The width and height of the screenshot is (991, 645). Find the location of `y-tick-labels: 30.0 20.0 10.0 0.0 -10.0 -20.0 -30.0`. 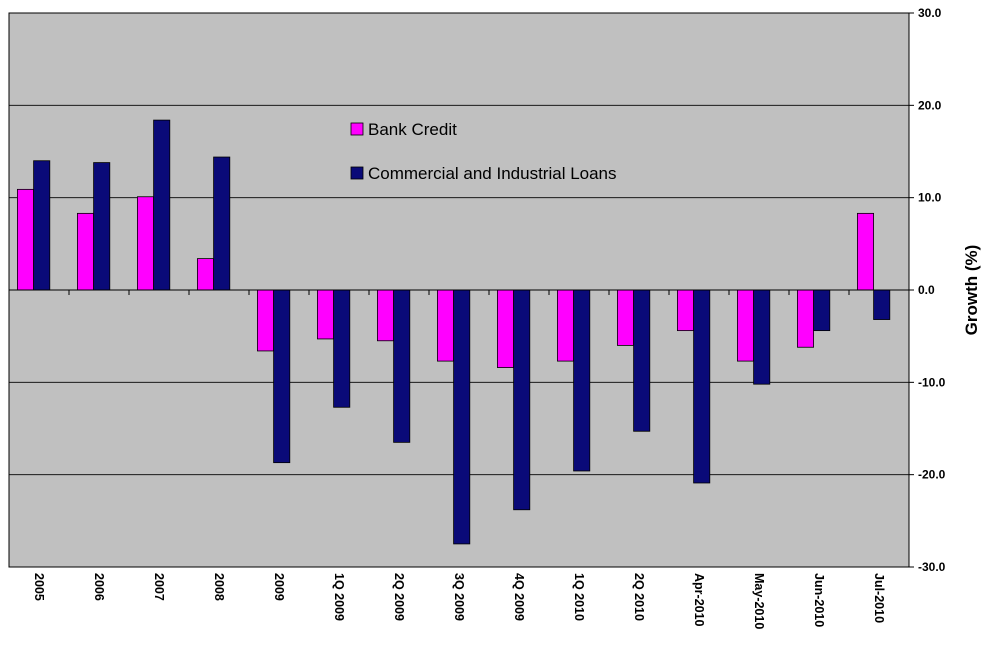

y-tick-labels: 30.0 20.0 10.0 0.0 -10.0 -20.0 -30.0 is located at coordinates (927, 290).